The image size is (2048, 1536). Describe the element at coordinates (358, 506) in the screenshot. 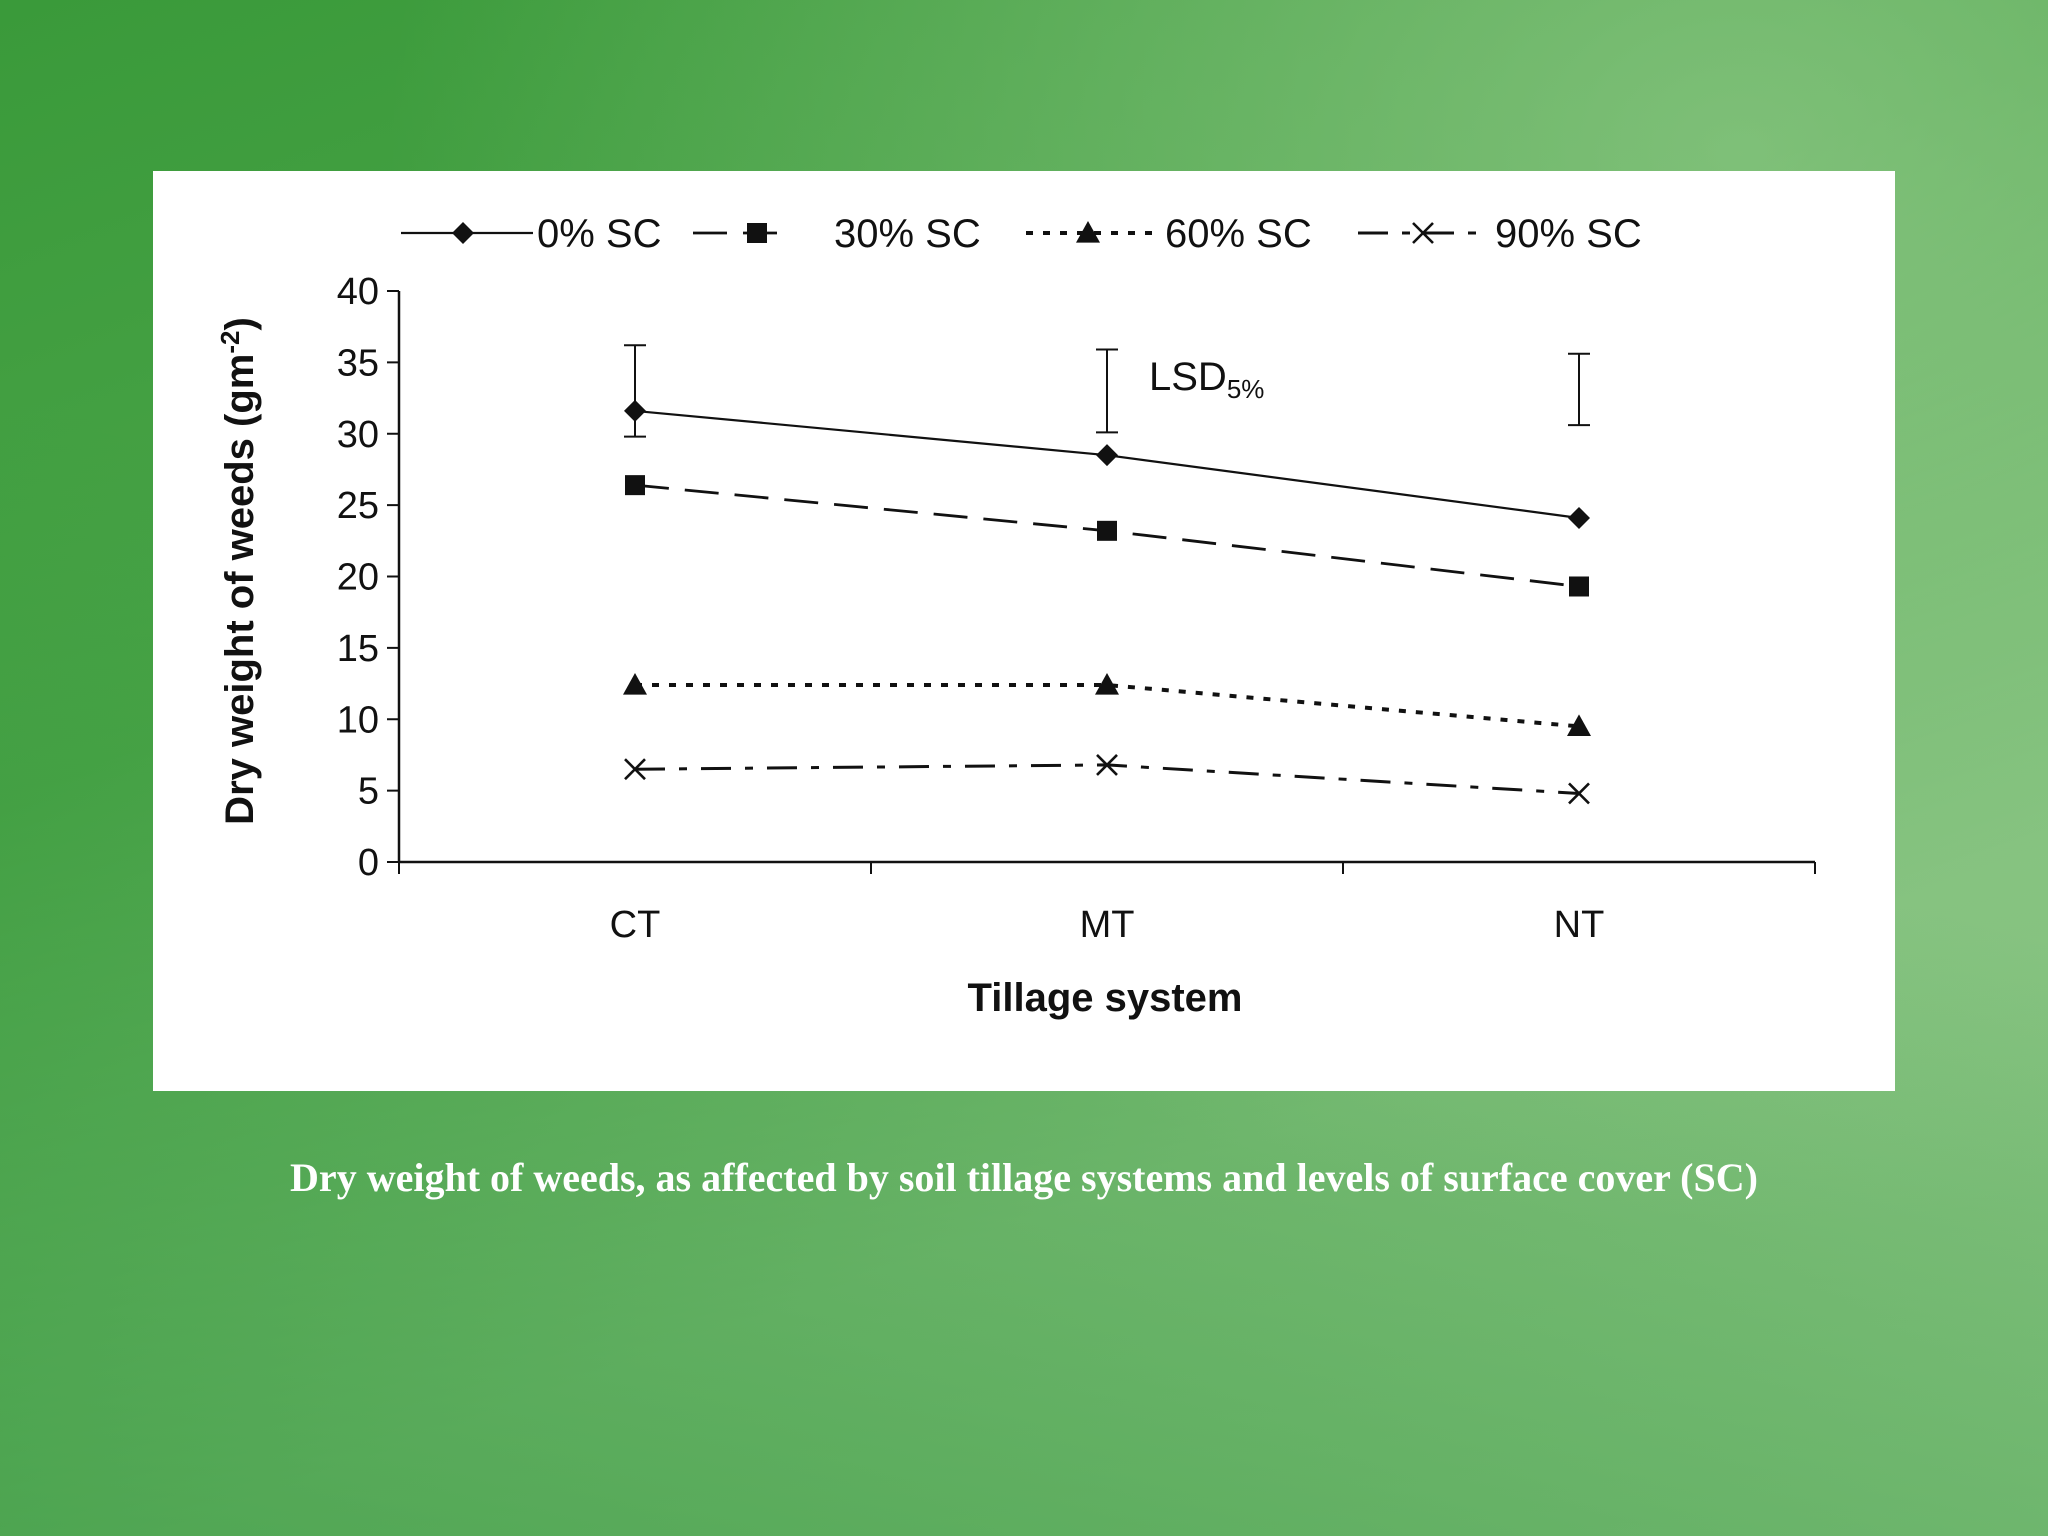

I see `y-tick-label: 25` at that location.